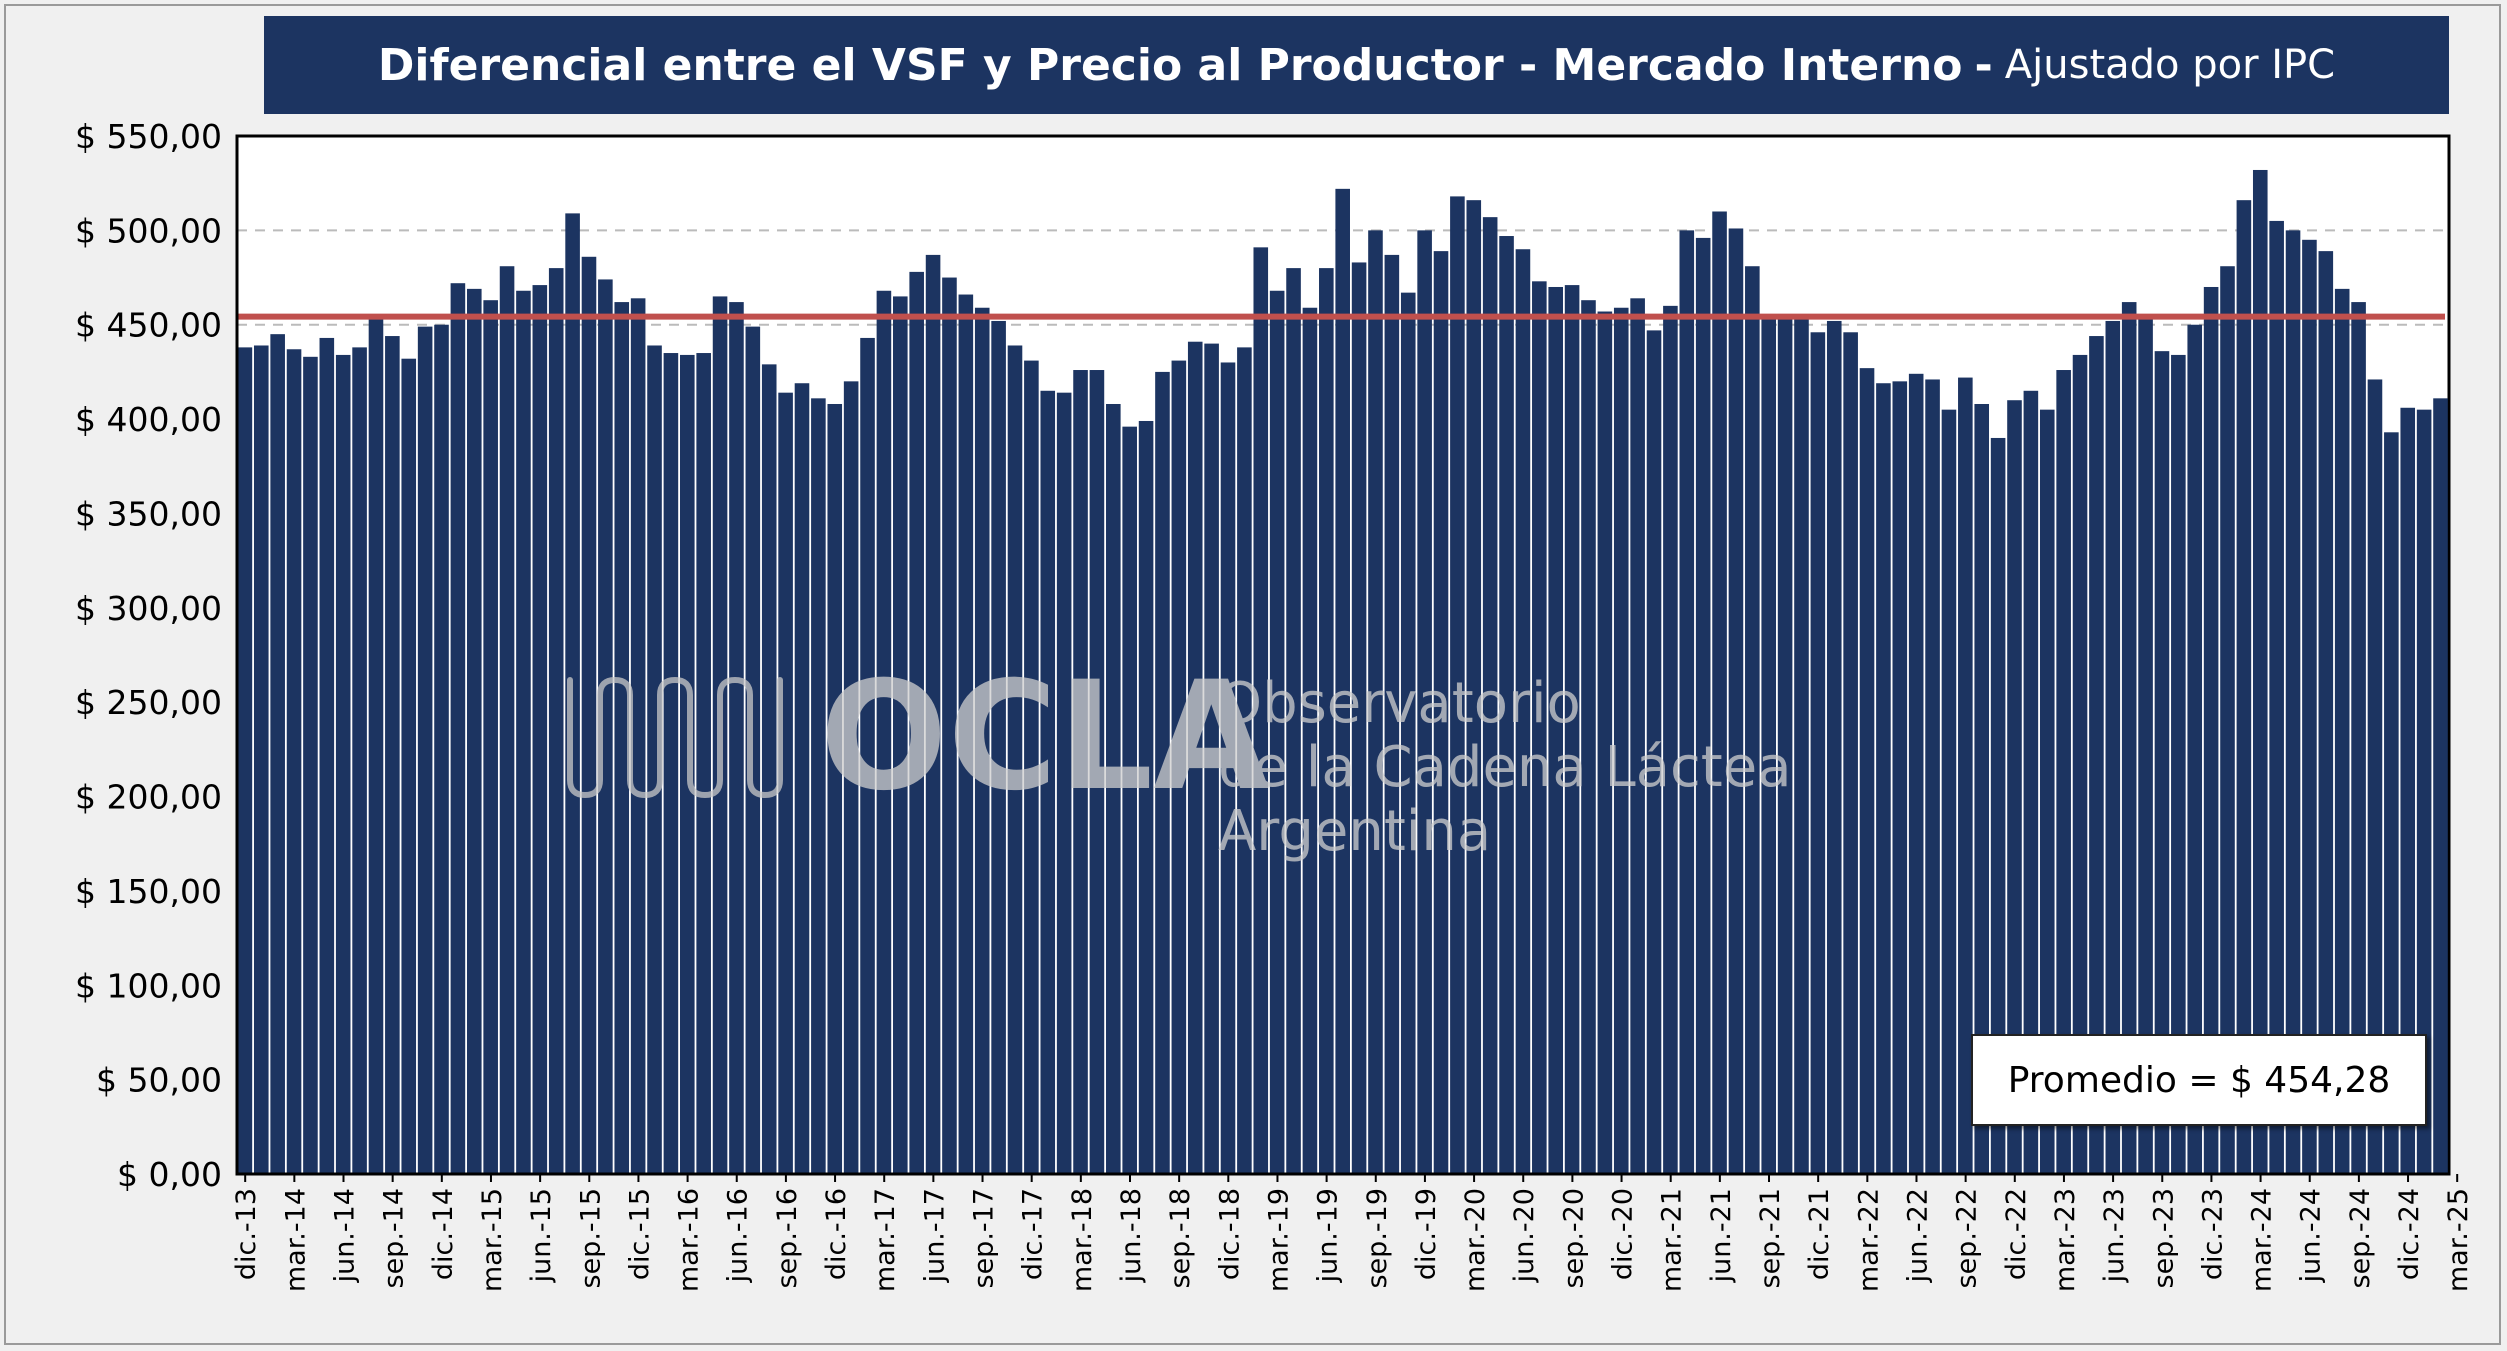 Image resolution: width=2507 pixels, height=1351 pixels. What do you see at coordinates (1328, 1235) in the screenshot?
I see `x-tick-label: jun.-19` at bounding box center [1328, 1235].